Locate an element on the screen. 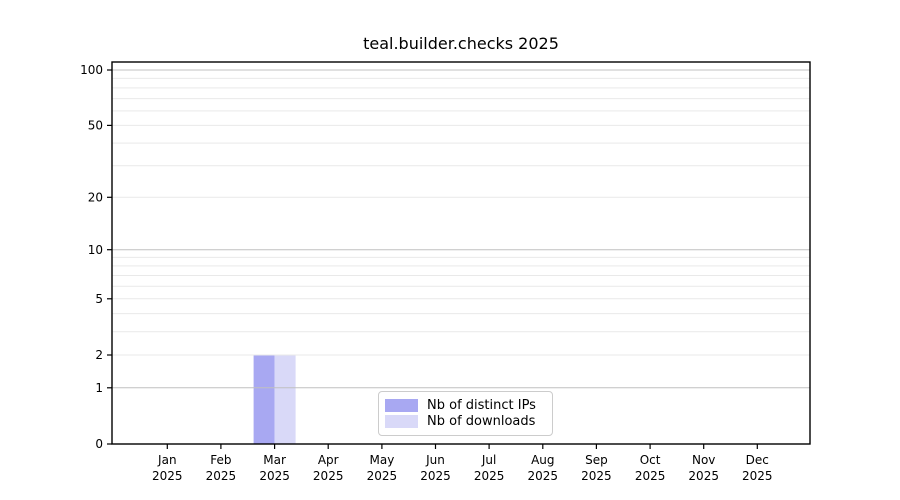  x-tick-label-year-aug: 2025 is located at coordinates (543, 476).